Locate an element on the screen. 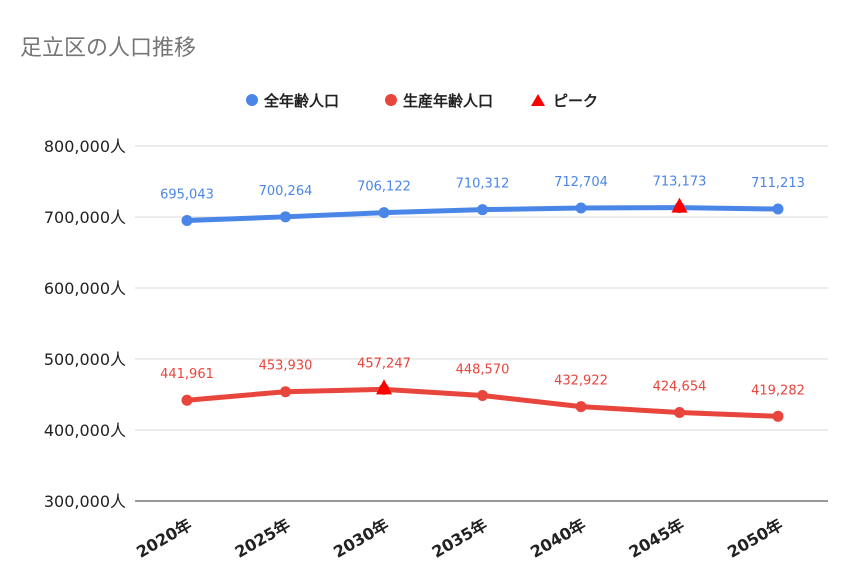 This screenshot has height=586, width=857. data-label: 441,961 is located at coordinates (187, 374).